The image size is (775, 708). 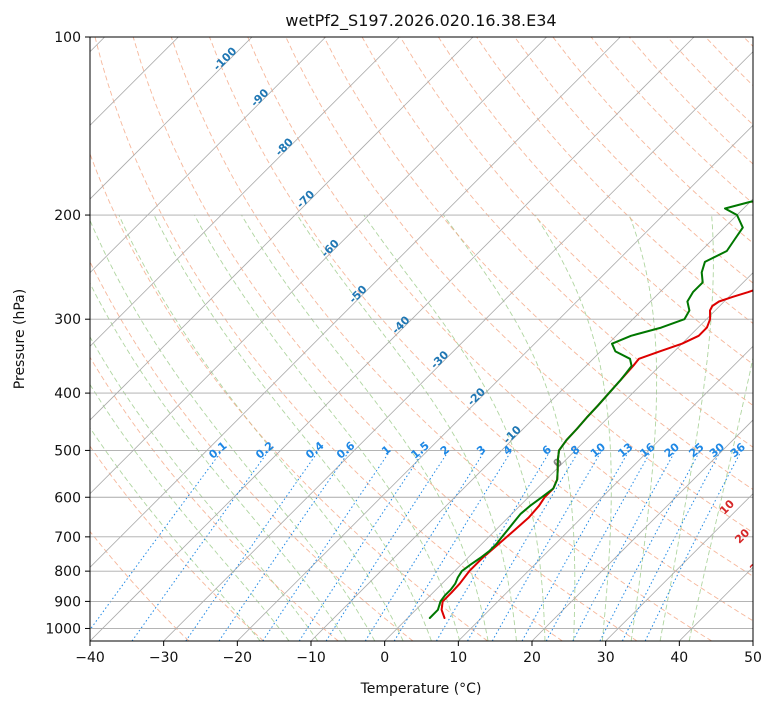 I want to click on y-tick-label: 500, so click(x=67, y=451).